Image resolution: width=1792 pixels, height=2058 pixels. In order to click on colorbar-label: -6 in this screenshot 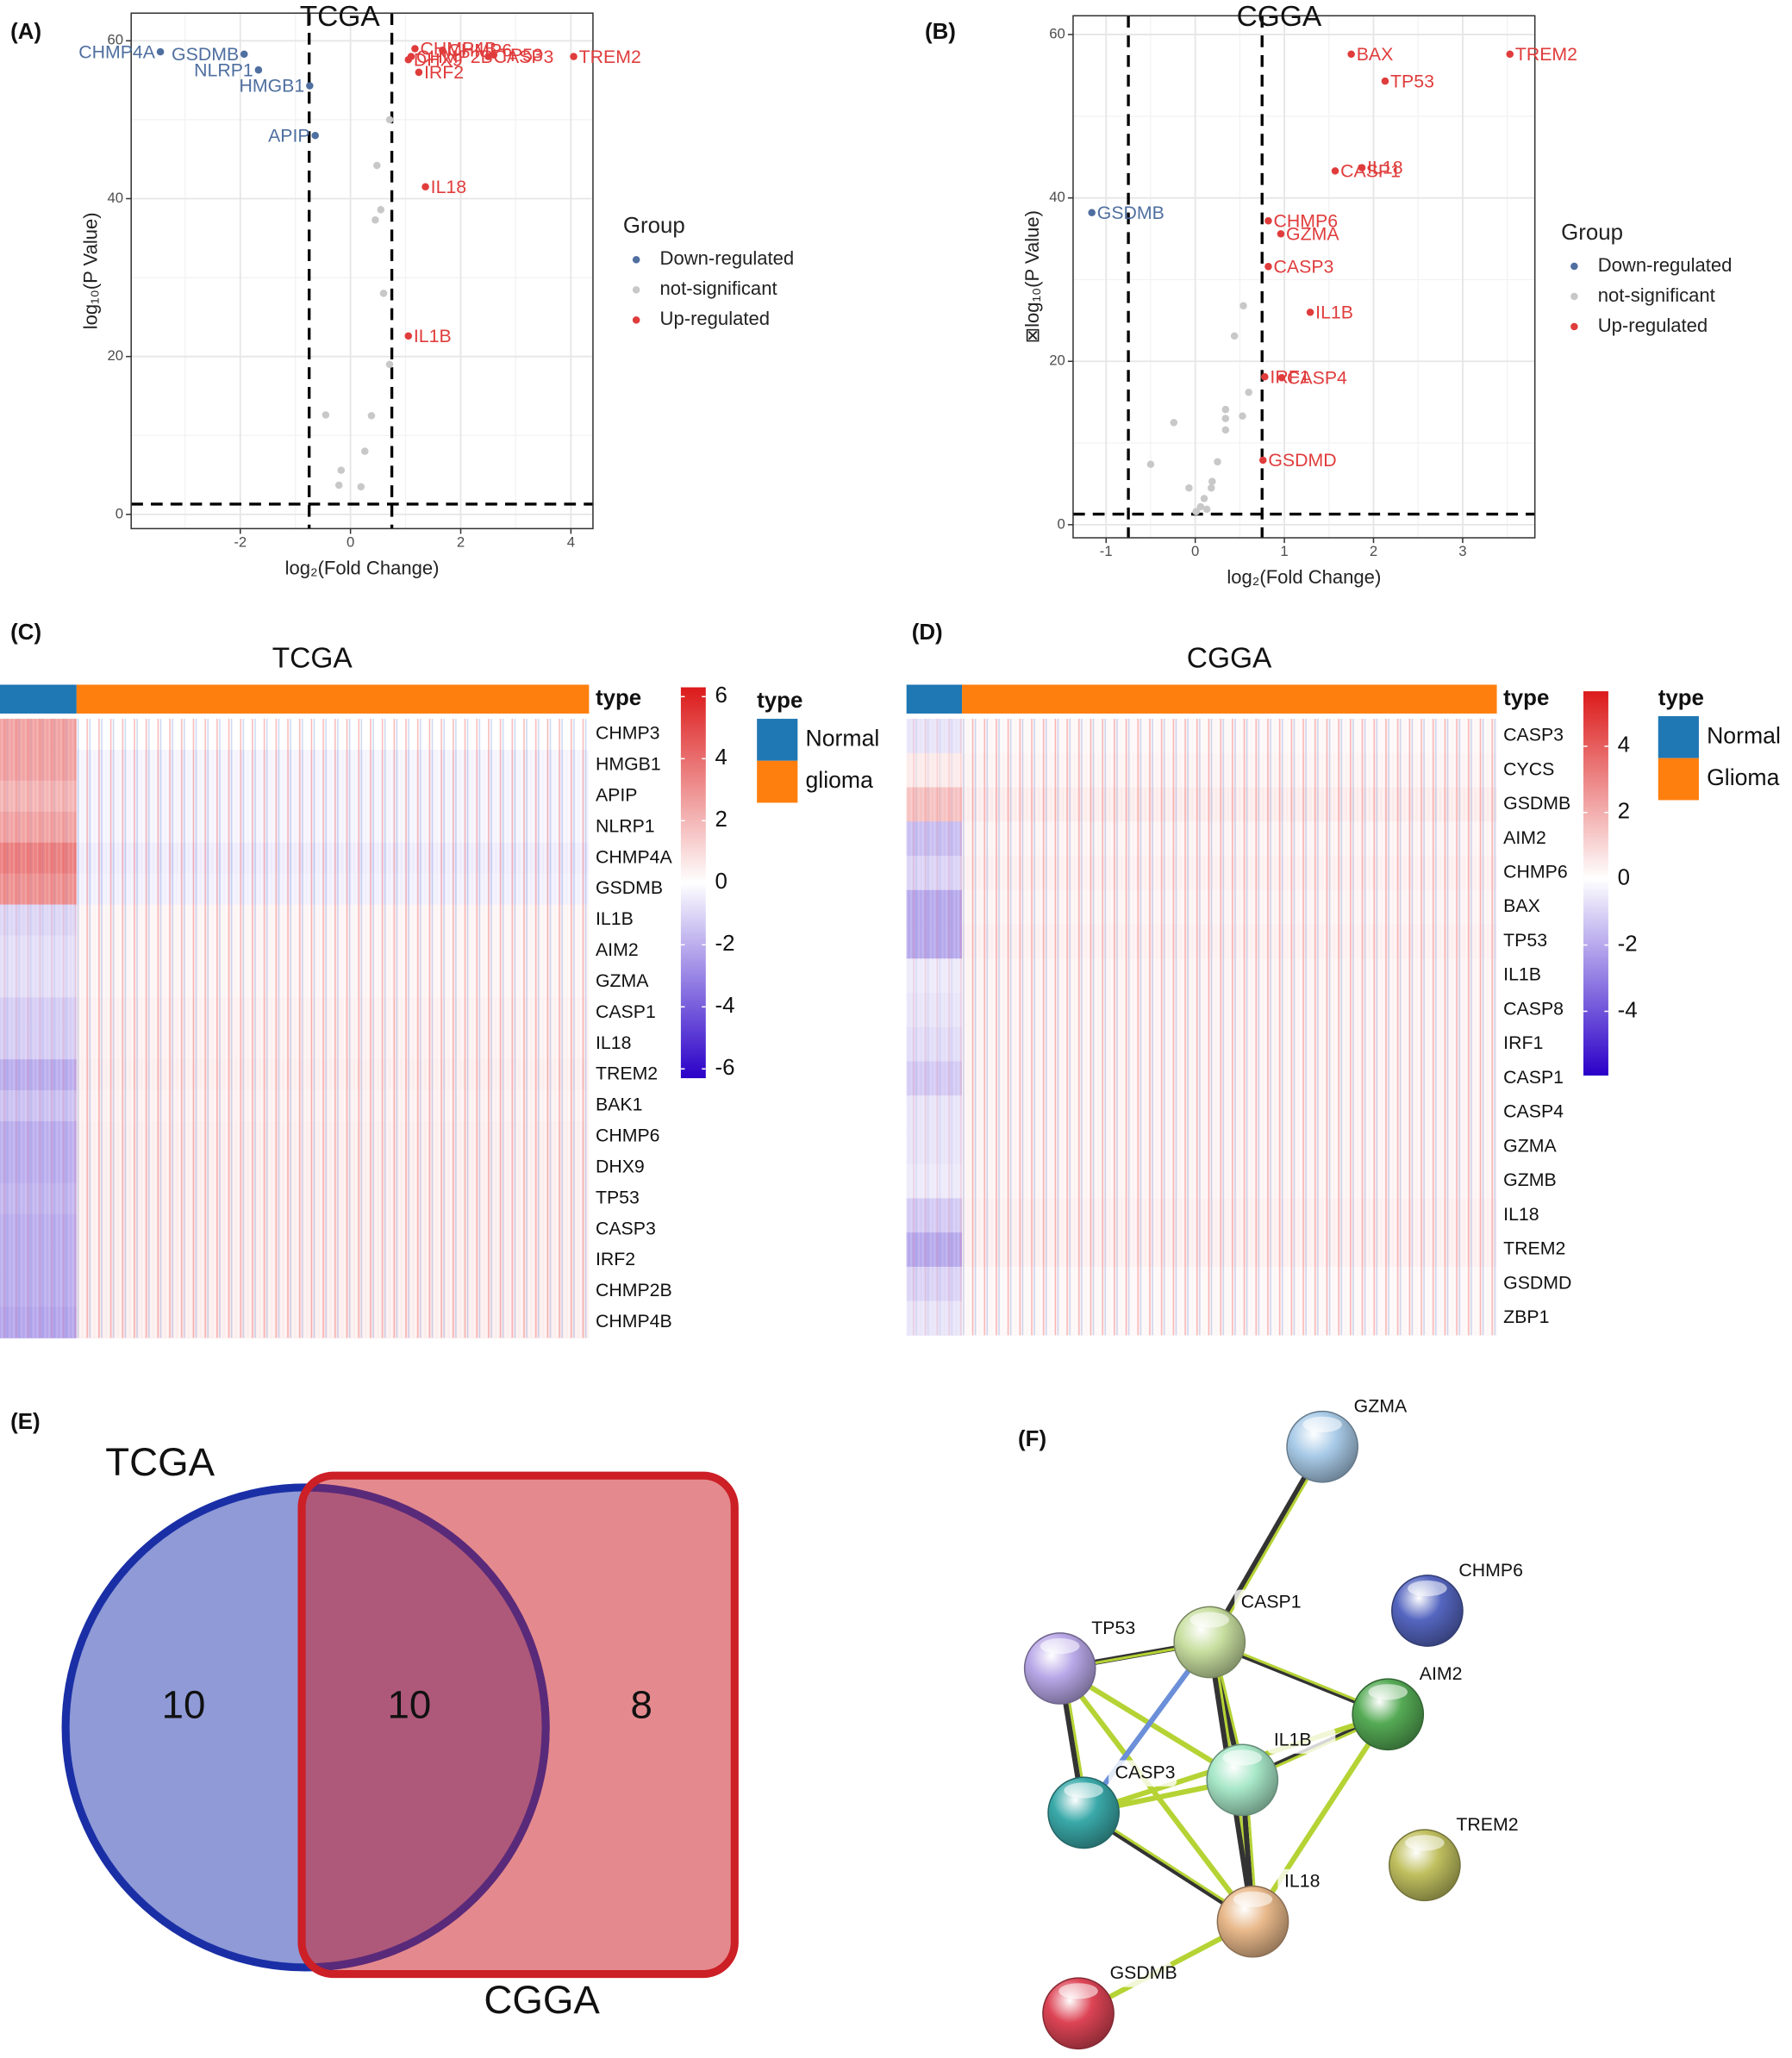, I will do `click(724, 1068)`.